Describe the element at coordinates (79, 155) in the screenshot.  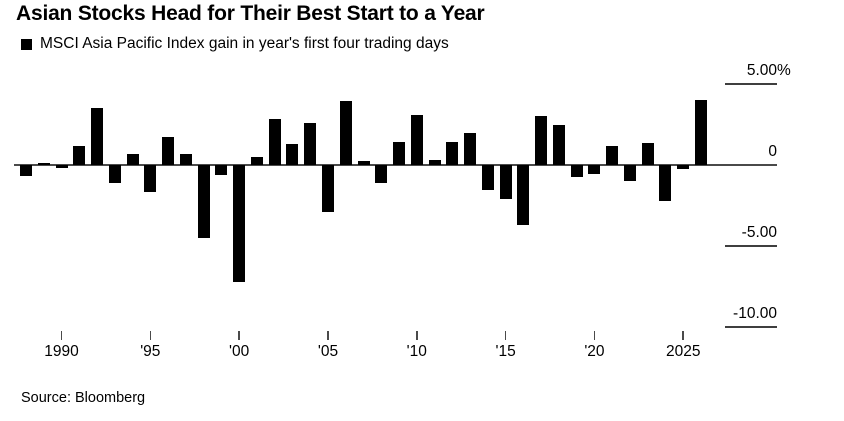
I see `bar-1991` at that location.